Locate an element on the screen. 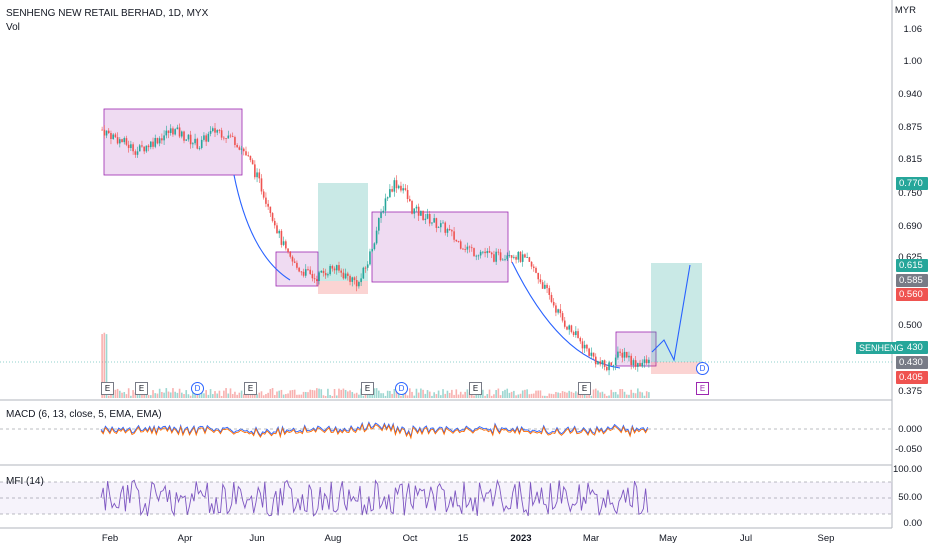 The width and height of the screenshot is (932, 550). macd-label: MACD (6, 13, close, 5, EMA, EMA) is located at coordinates (84, 414).